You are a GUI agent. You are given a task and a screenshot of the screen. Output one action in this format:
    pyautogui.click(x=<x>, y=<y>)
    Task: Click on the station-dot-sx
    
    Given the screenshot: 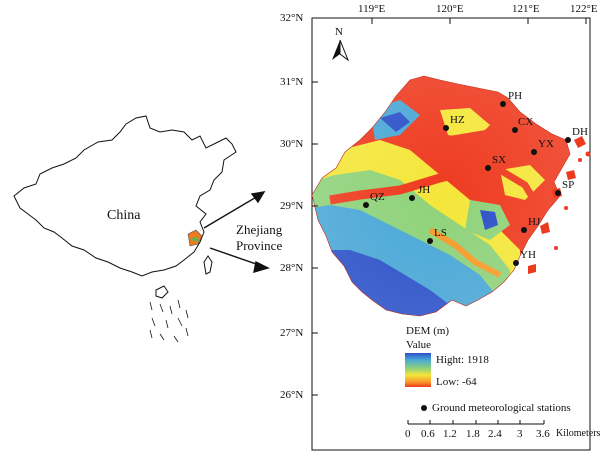 What is the action you would take?
    pyautogui.click(x=488, y=168)
    